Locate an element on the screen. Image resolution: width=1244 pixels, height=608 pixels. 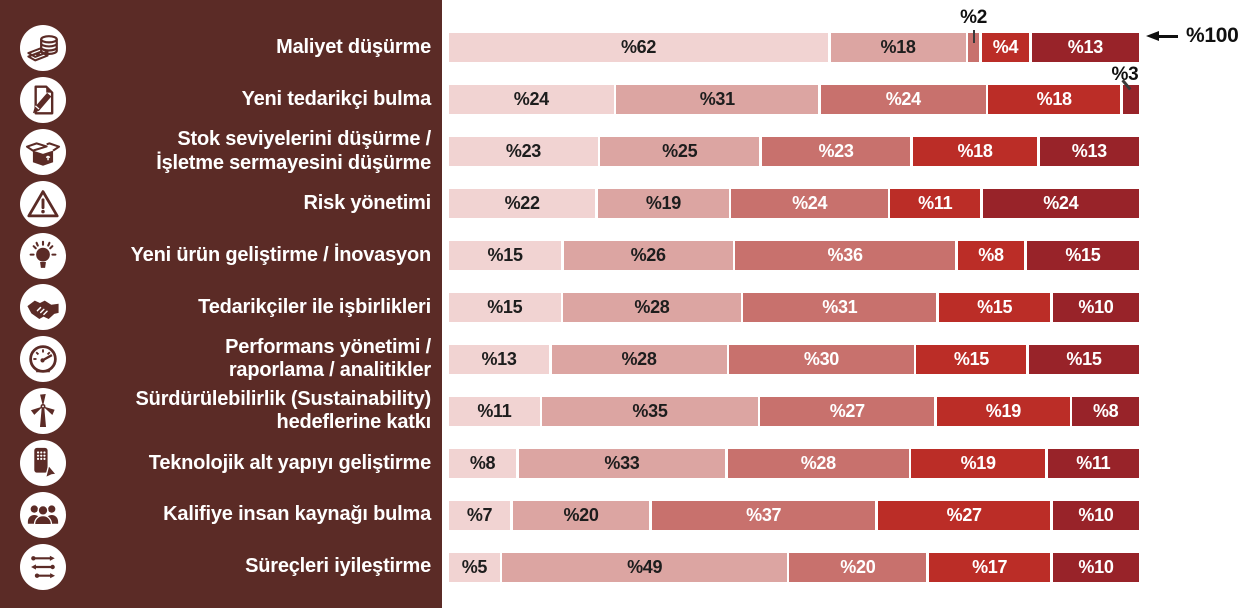
segment-value-label: %23 is located at coordinates (836, 151).